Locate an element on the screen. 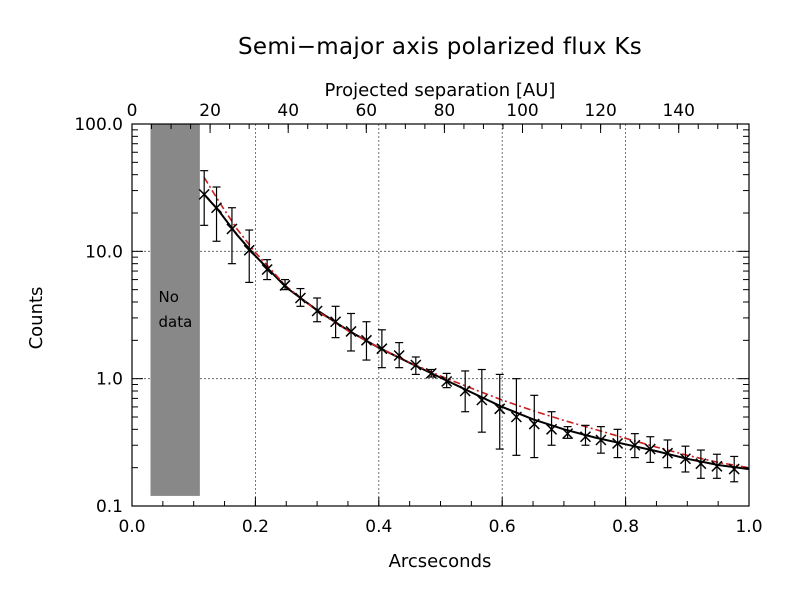 This screenshot has width=786, height=591. no-data-label-line2: data is located at coordinates (176, 322).